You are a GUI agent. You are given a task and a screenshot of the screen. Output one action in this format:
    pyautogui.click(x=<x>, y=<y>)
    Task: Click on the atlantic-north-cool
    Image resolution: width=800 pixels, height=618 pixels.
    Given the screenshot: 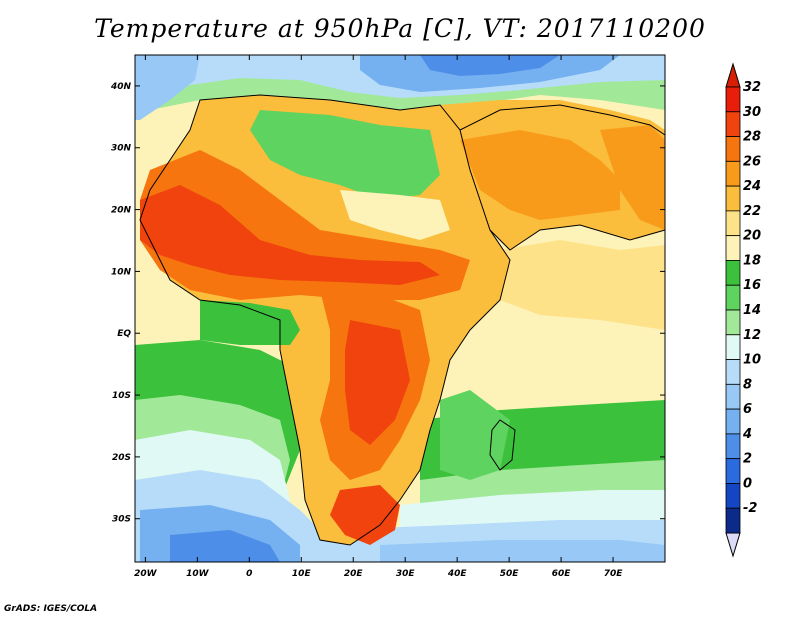 What is the action you would take?
    pyautogui.click(x=167, y=87)
    